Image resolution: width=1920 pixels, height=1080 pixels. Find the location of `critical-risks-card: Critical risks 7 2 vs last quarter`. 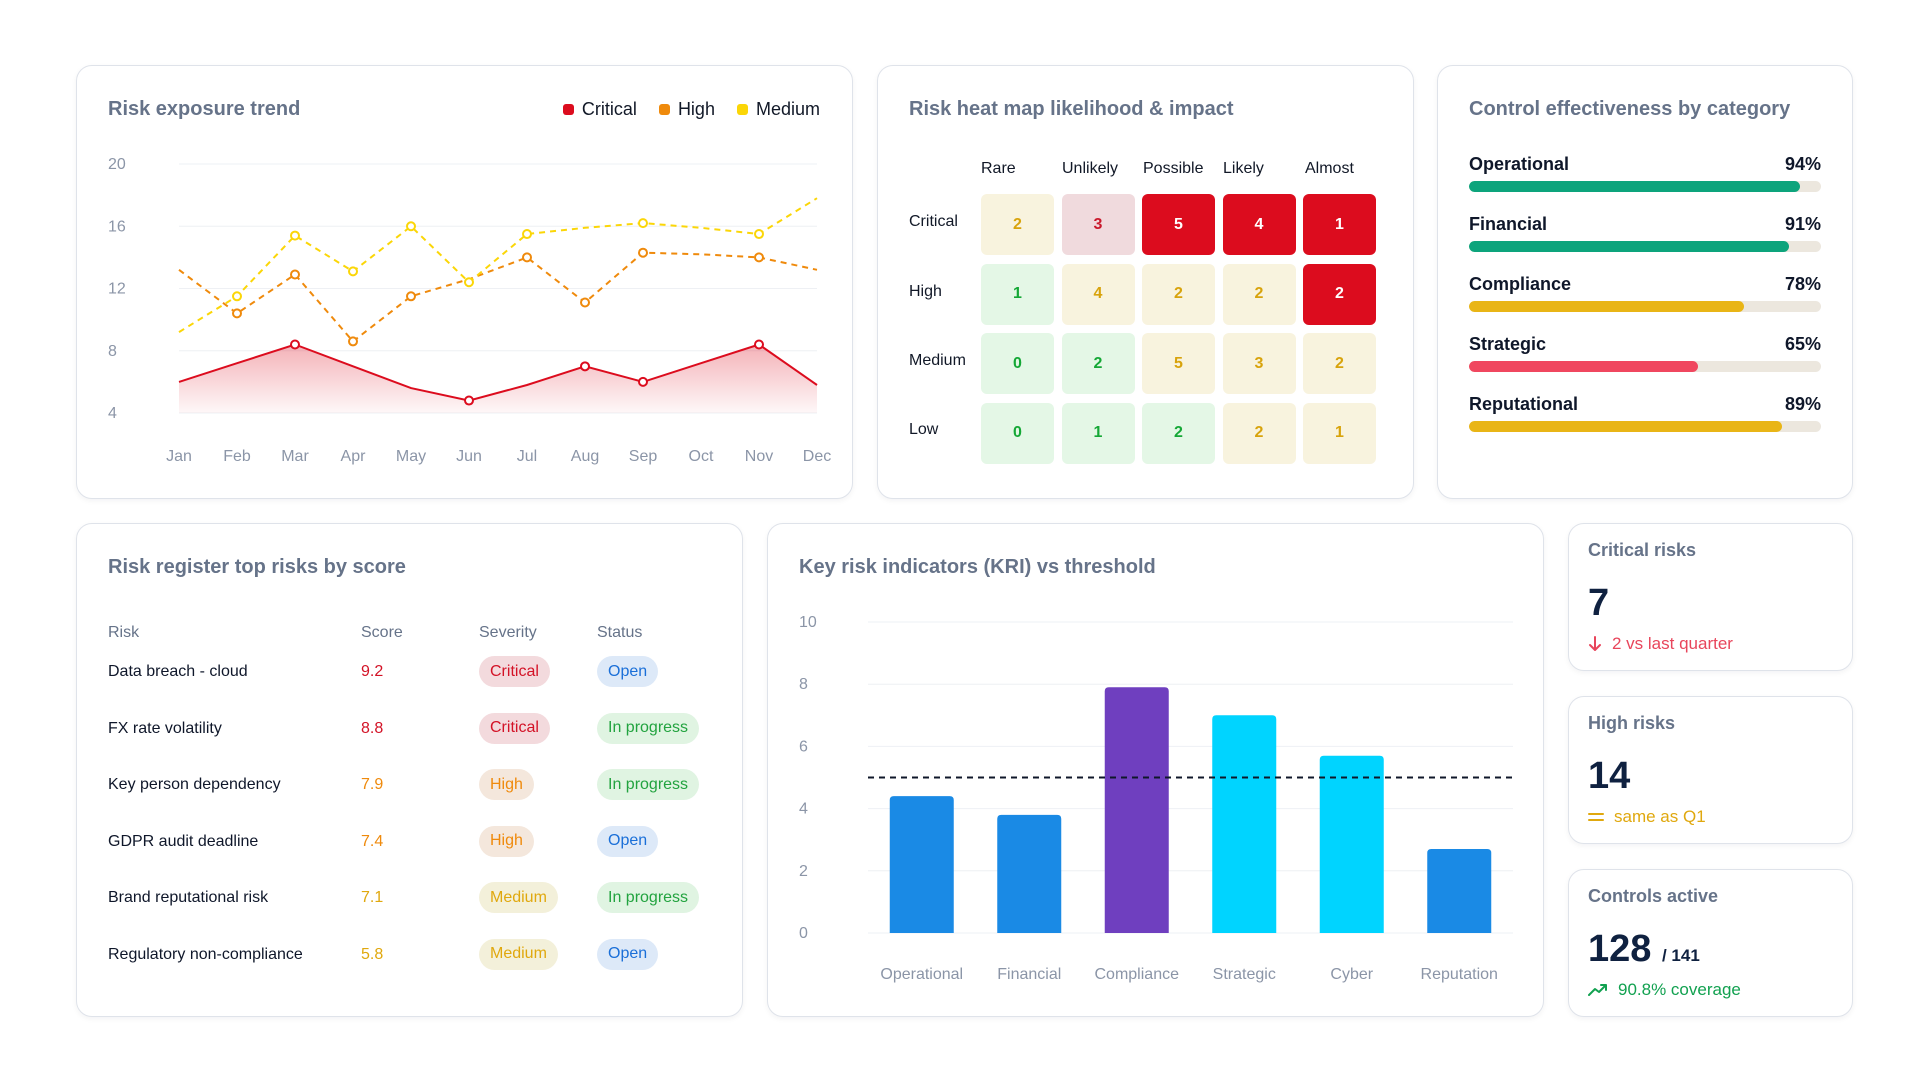

critical-risks-card: Critical risks 7 2 vs last quarter is located at coordinates (1710, 597).